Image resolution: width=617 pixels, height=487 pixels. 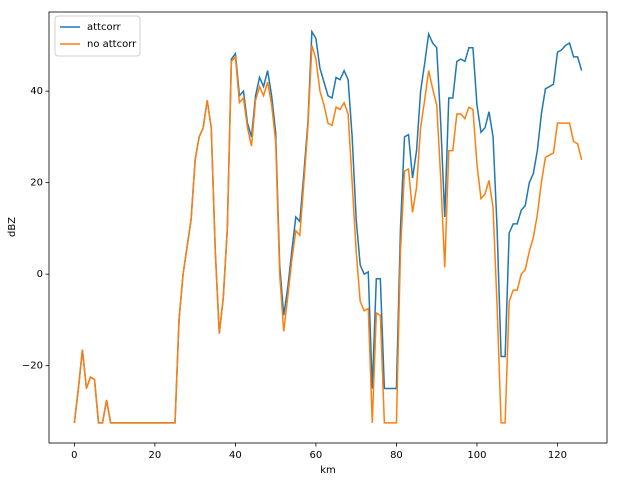 What do you see at coordinates (235, 455) in the screenshot?
I see `x-tick-label: 40` at bounding box center [235, 455].